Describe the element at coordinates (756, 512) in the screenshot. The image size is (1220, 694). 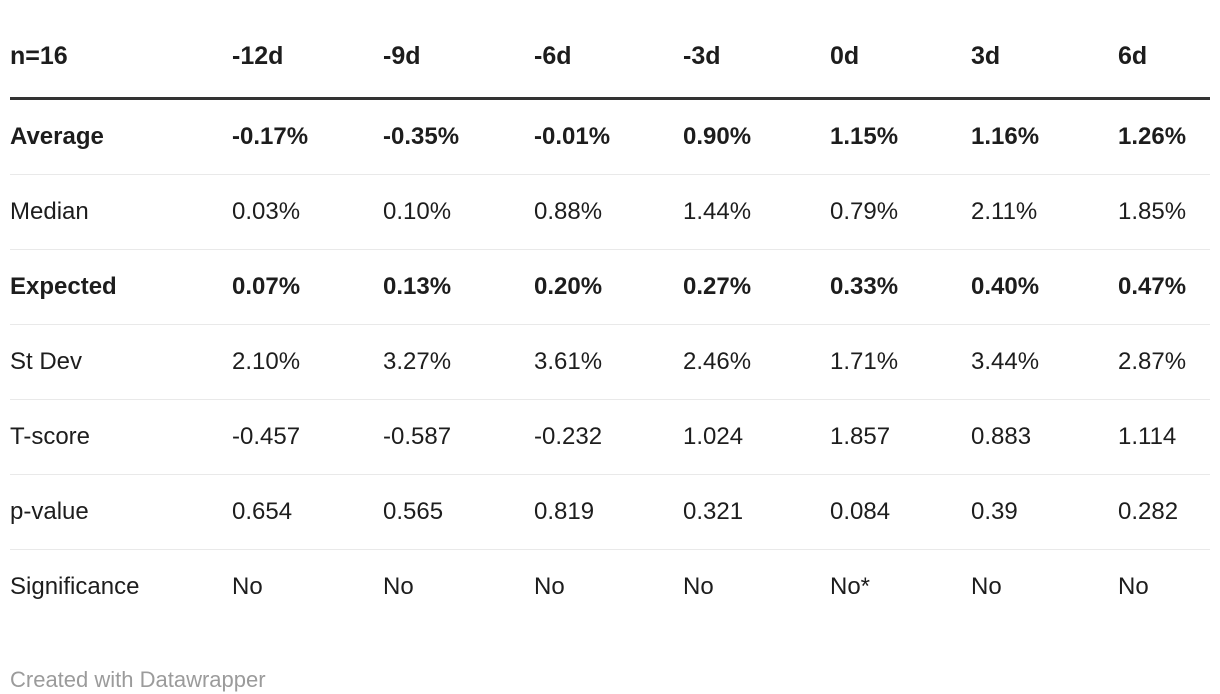
I see `table-cell: 0.321` at that location.